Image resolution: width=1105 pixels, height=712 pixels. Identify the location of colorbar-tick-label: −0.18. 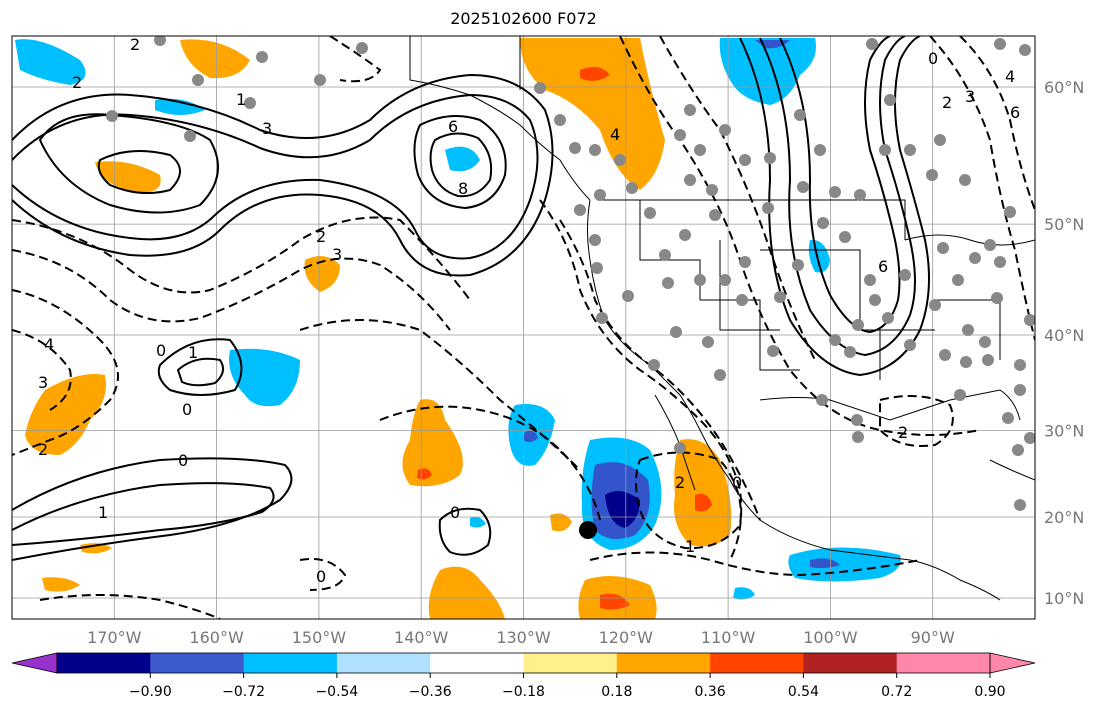
(523, 692).